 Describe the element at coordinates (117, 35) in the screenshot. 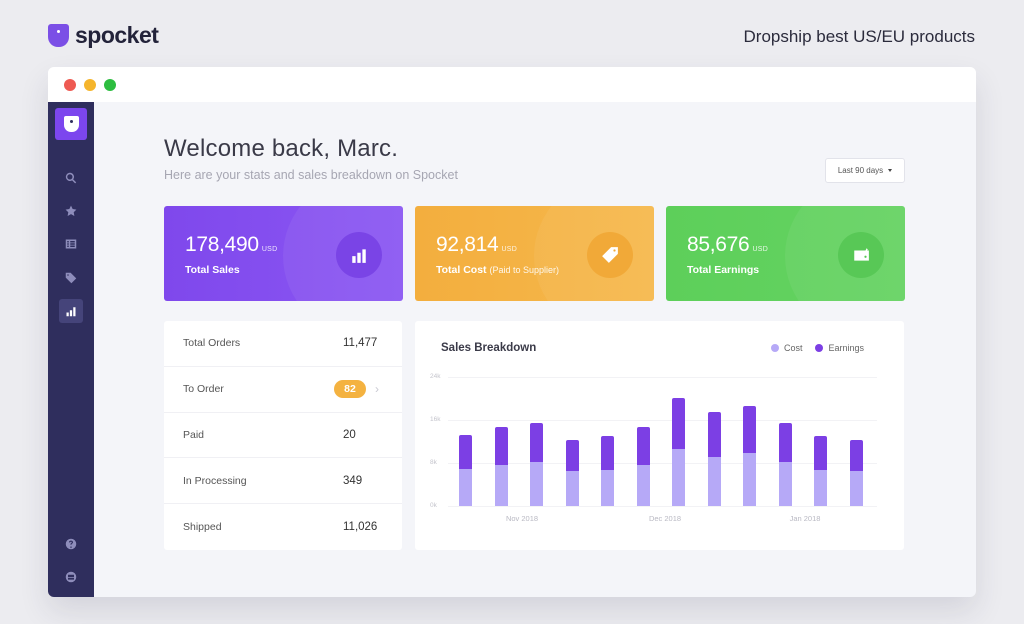

I see `brand-name: spocket` at that location.